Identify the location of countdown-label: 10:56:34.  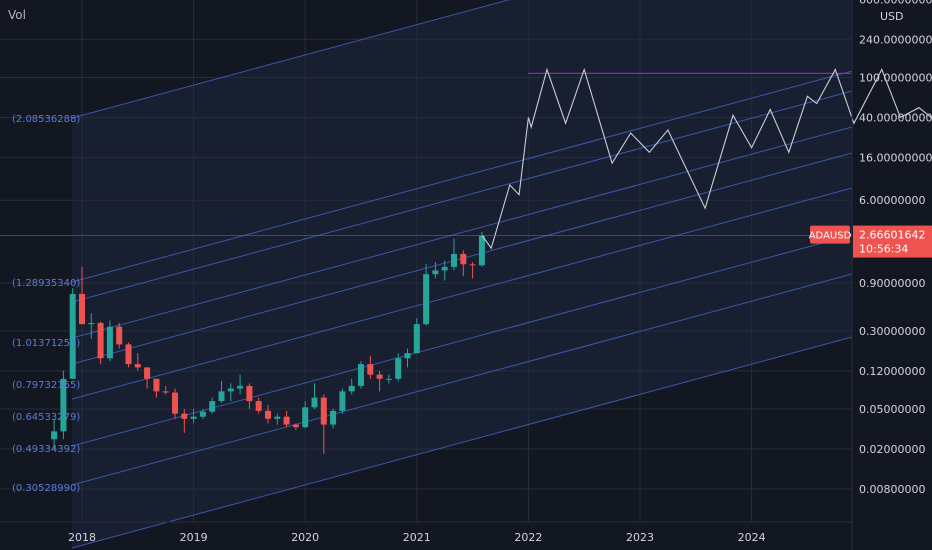
(883, 249).